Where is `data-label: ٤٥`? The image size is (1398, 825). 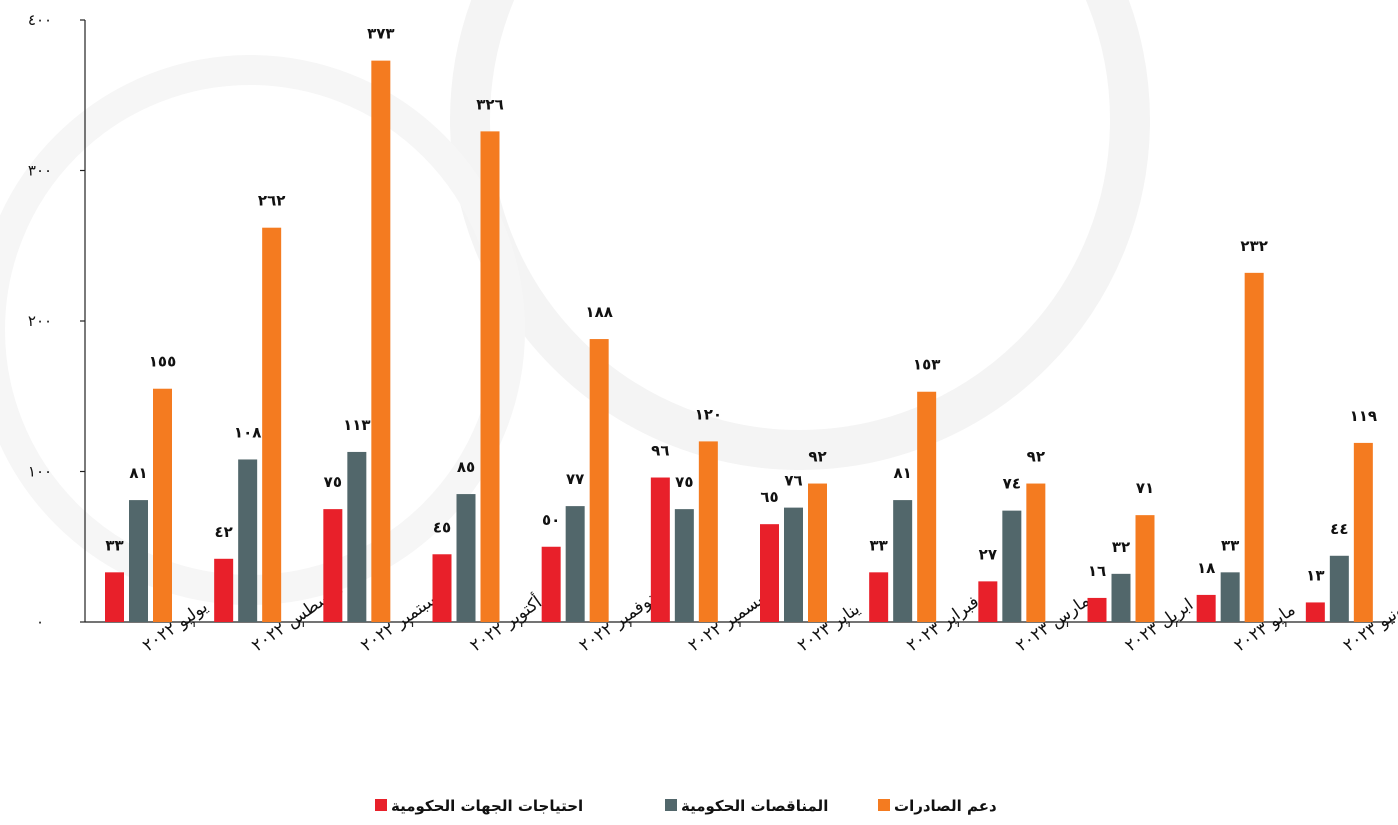 data-label: ٤٥ is located at coordinates (442, 527).